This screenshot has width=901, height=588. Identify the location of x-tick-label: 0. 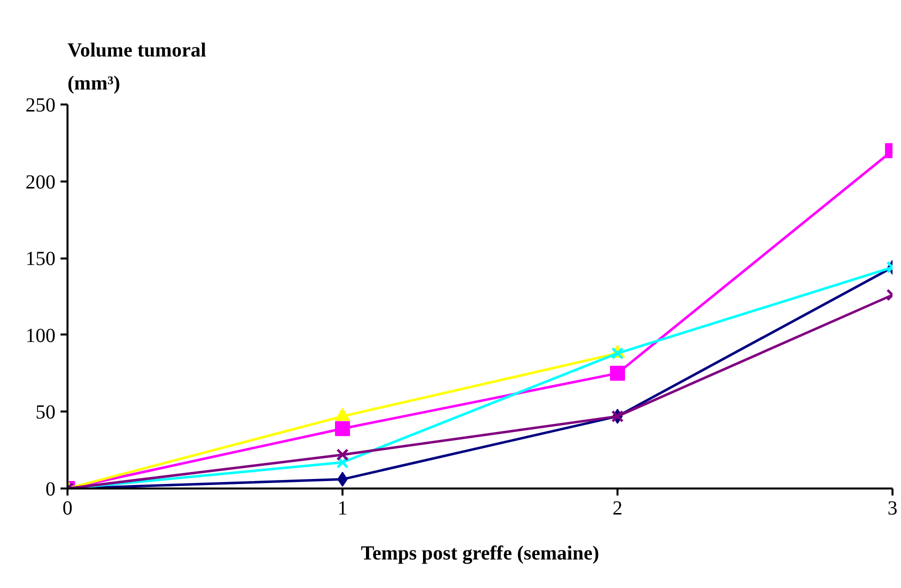
(67, 509).